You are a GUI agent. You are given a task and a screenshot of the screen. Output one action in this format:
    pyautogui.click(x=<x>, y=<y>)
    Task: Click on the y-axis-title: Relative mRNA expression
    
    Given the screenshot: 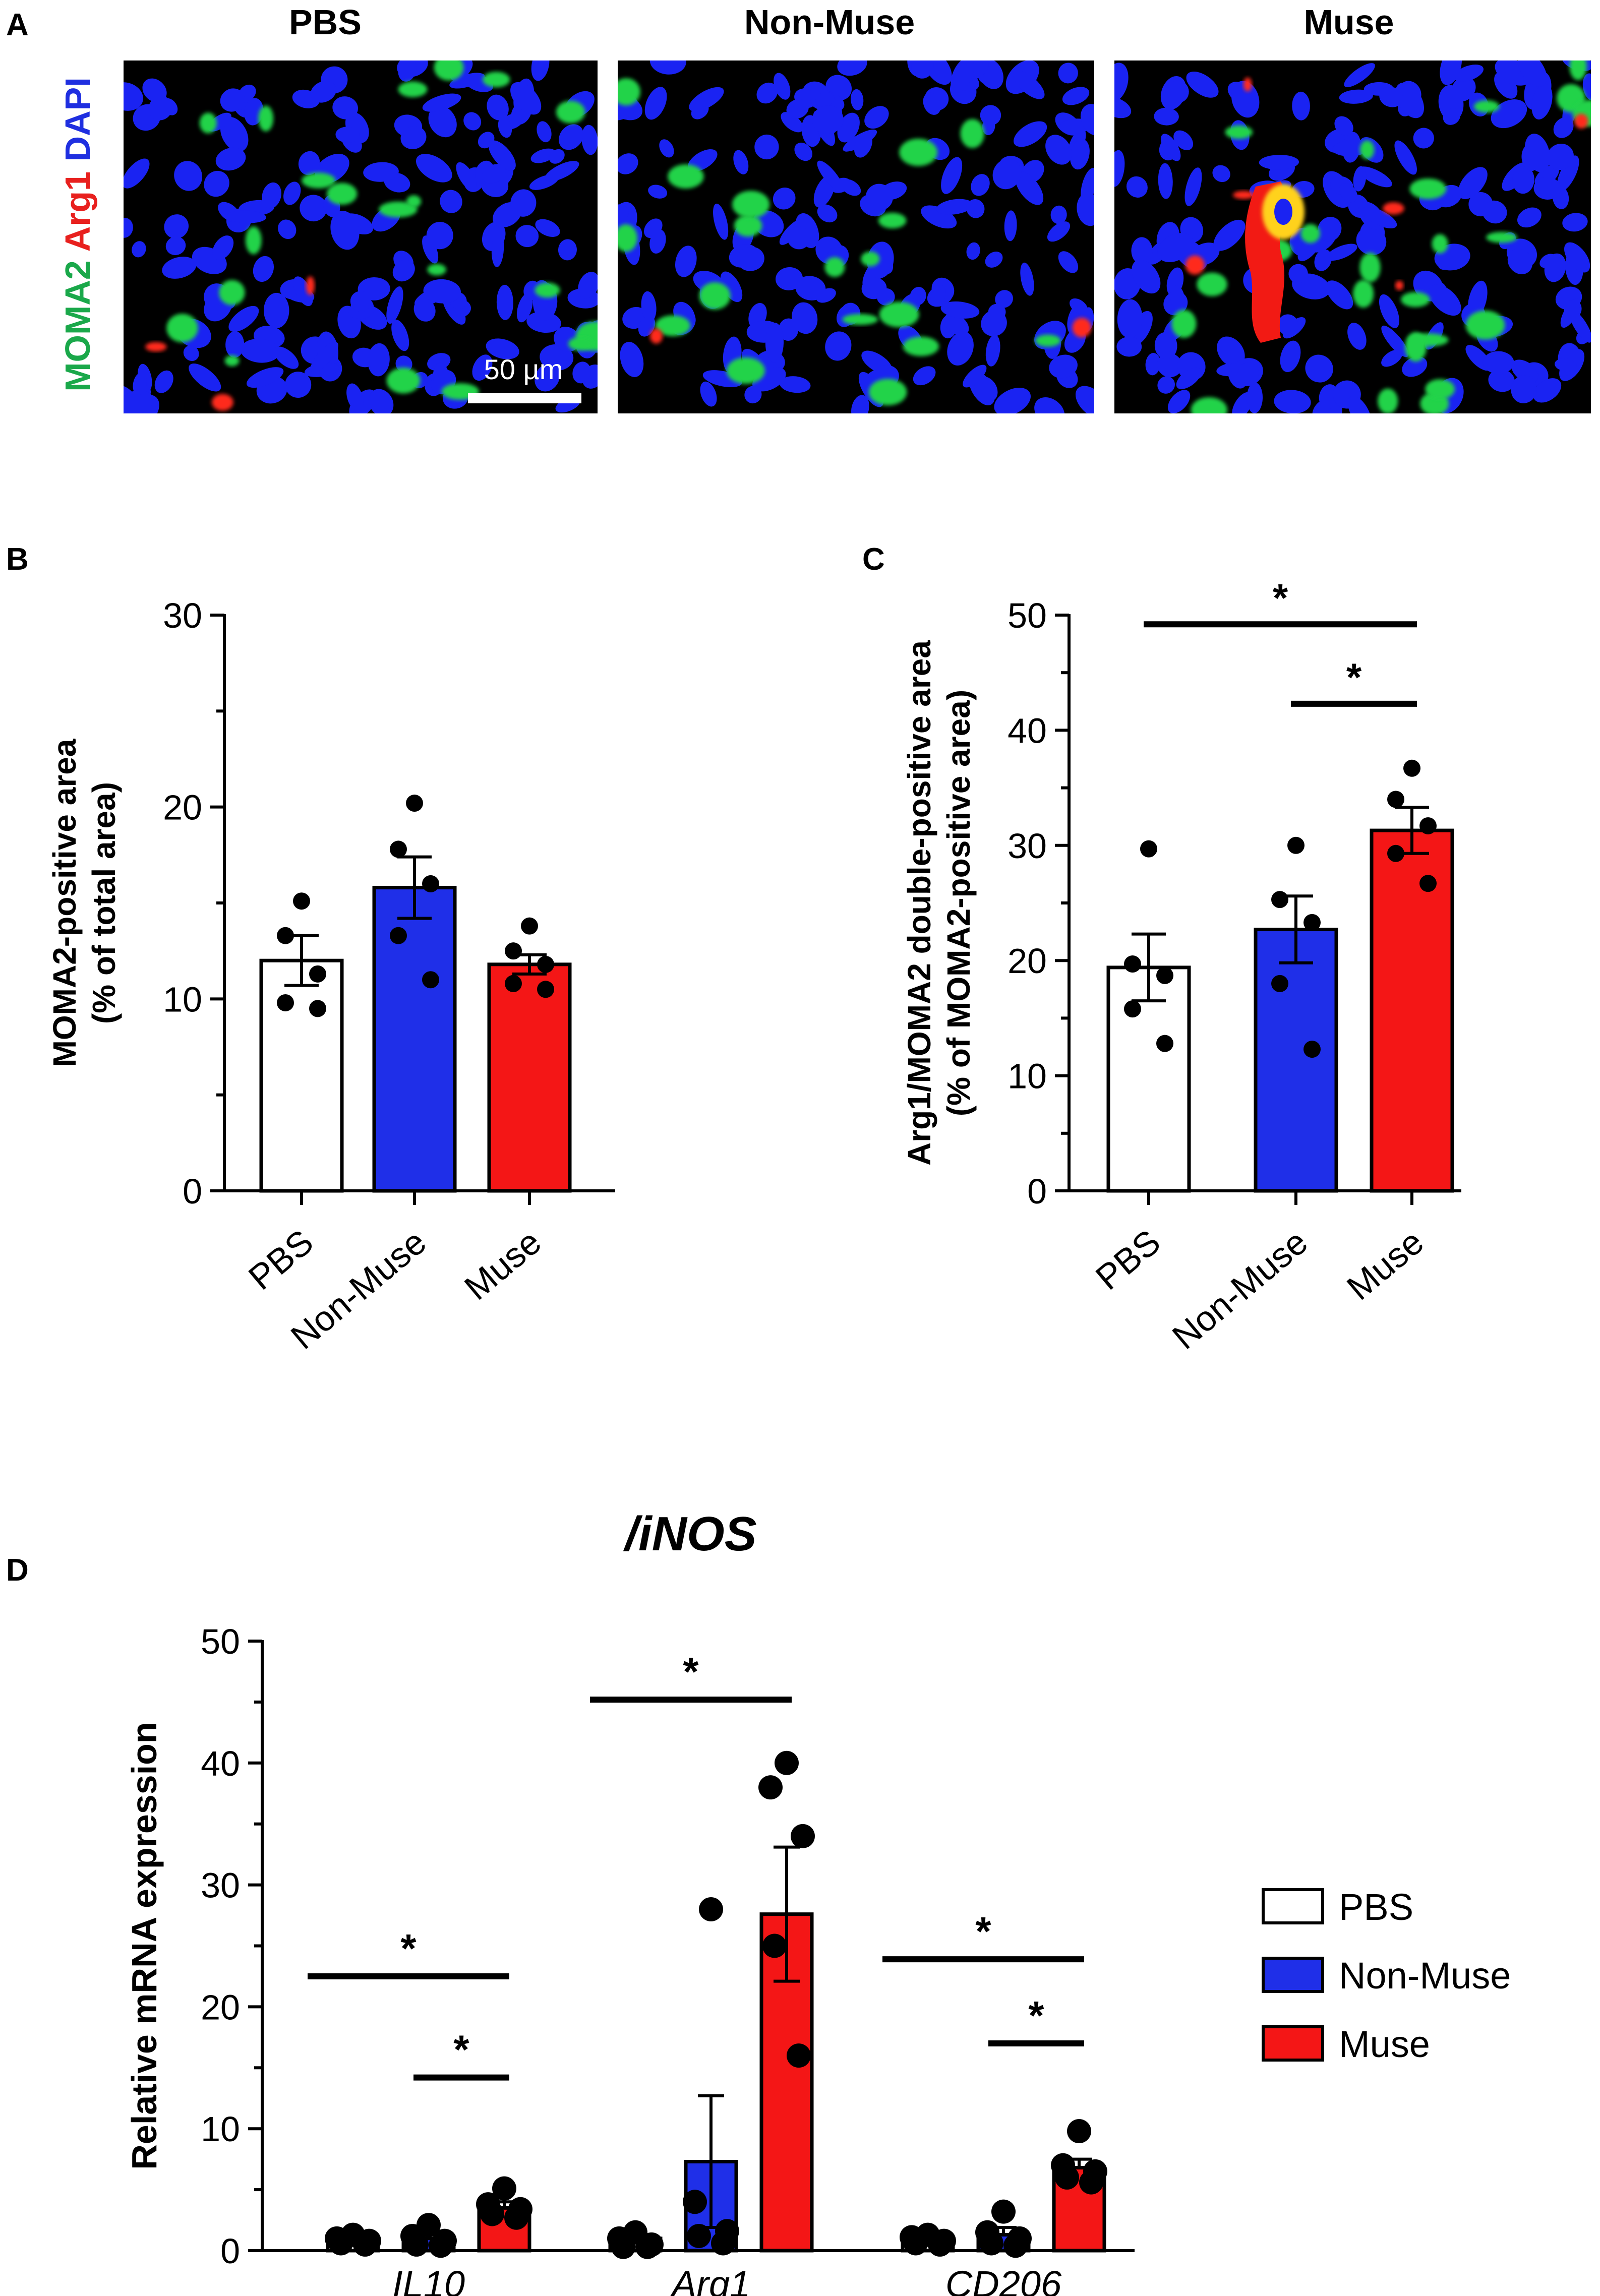 What is the action you would take?
    pyautogui.click(x=144, y=1945)
    